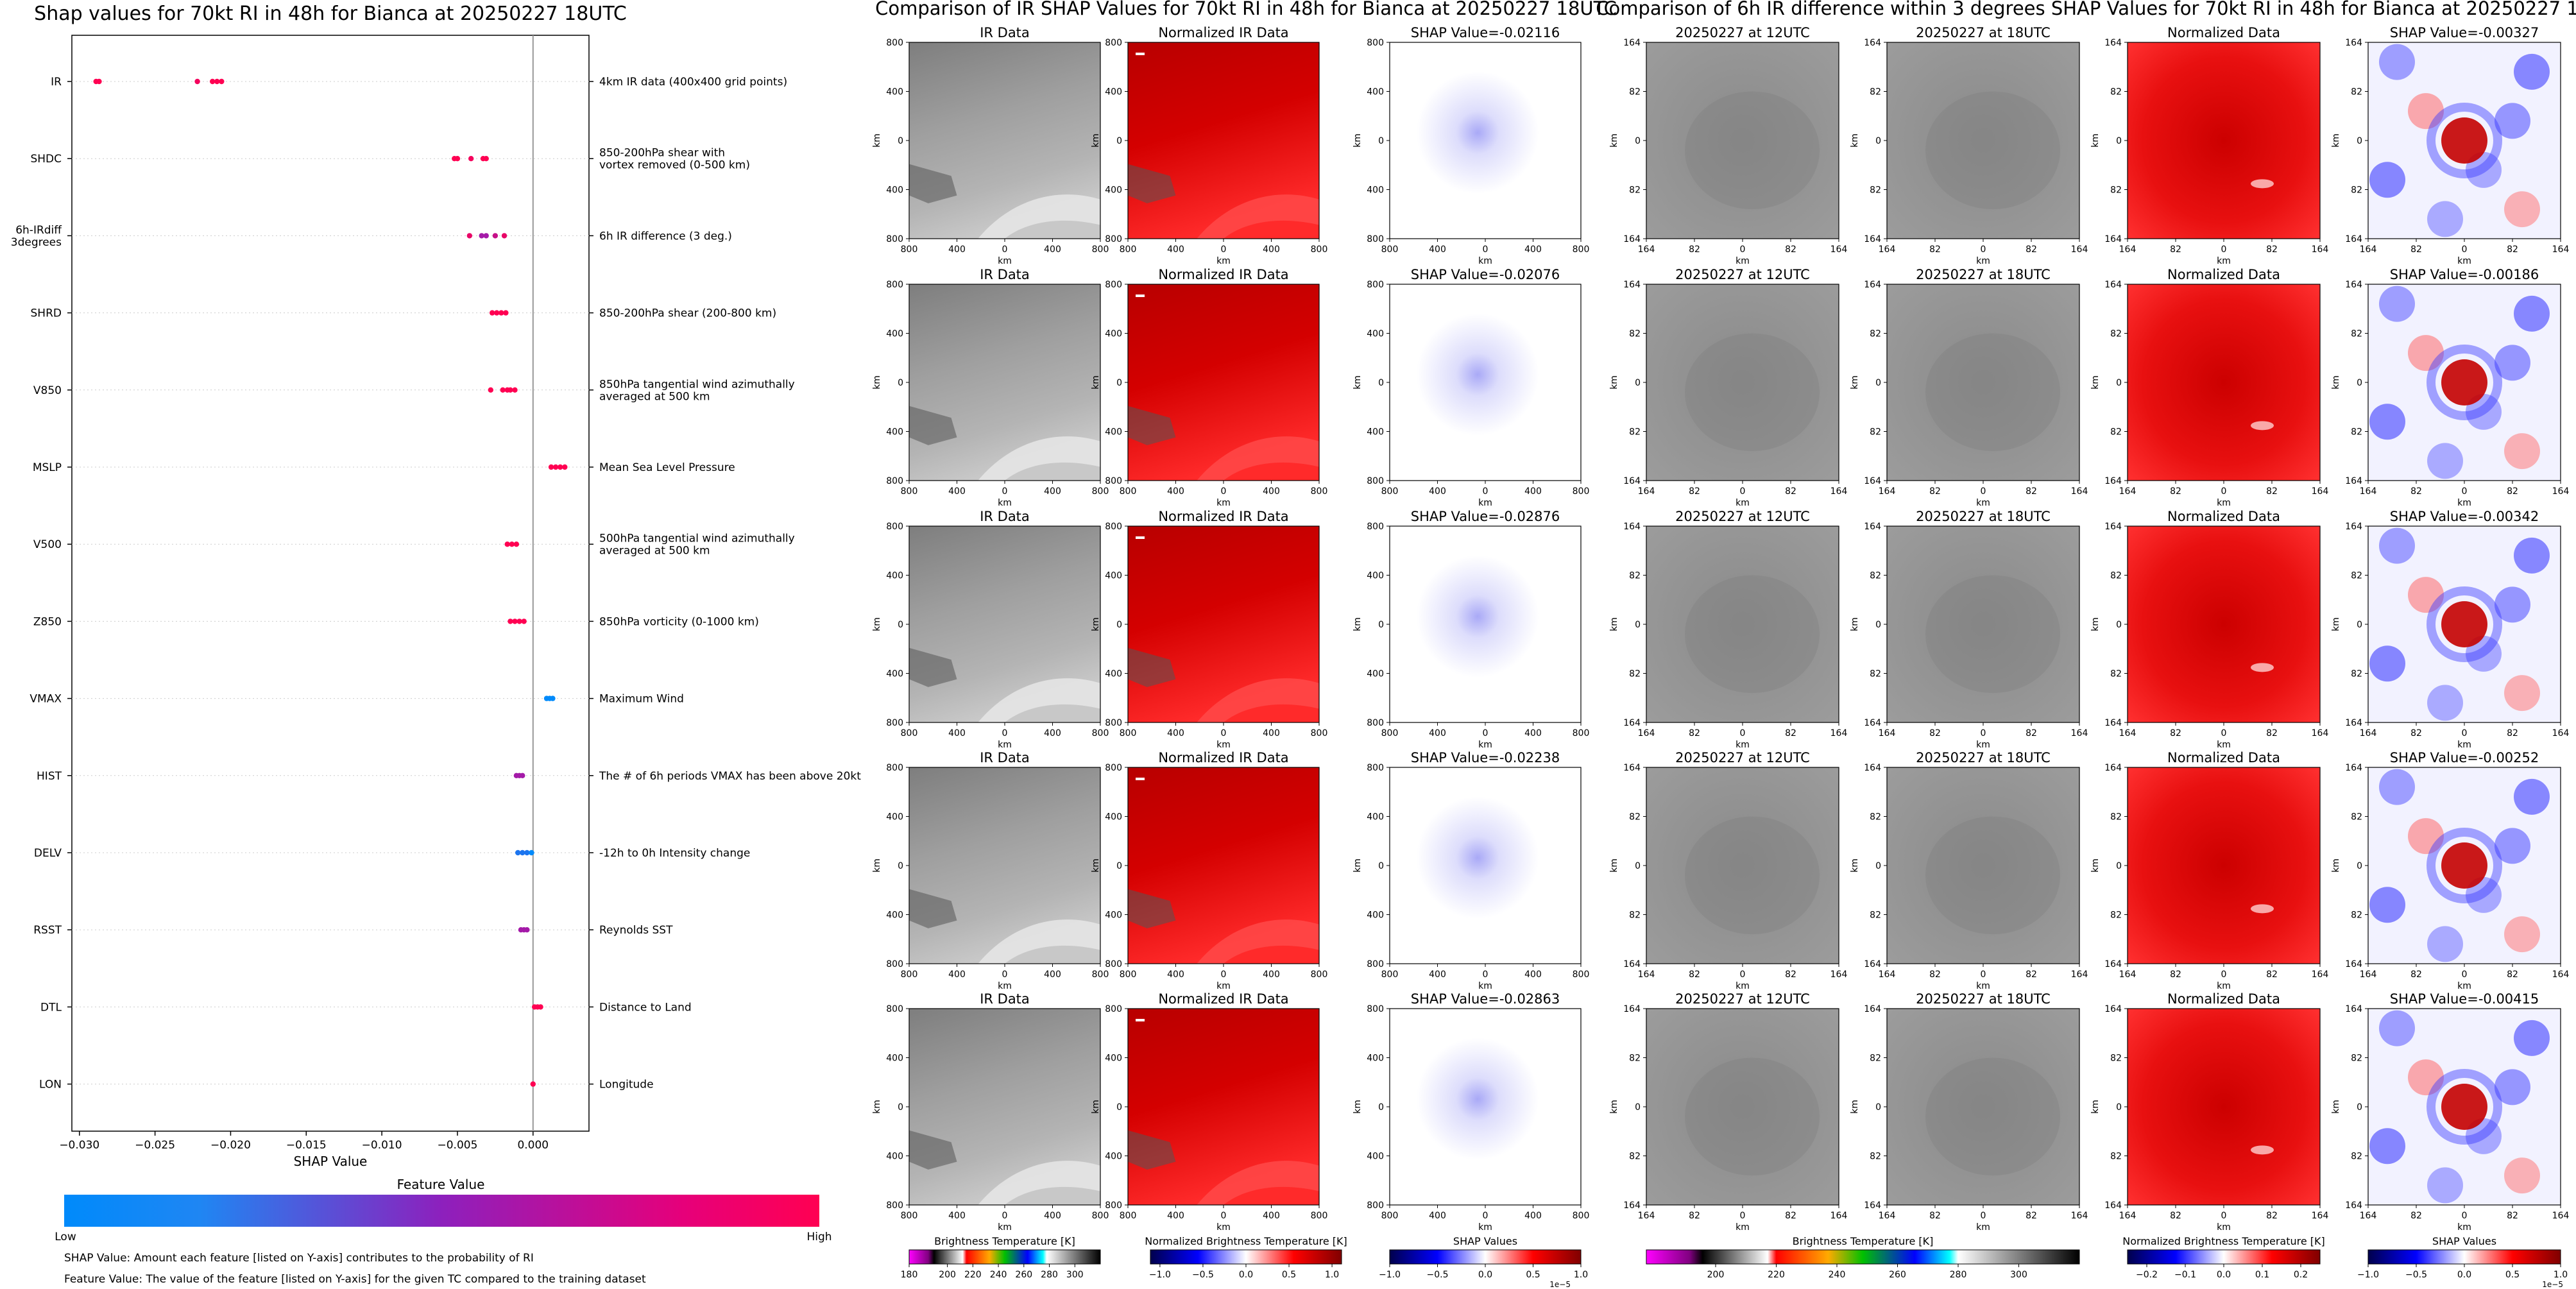 The height and width of the screenshot is (1289, 2576). What do you see at coordinates (641, 699) in the screenshot?
I see `feature-description-label: Maximum Wind` at bounding box center [641, 699].